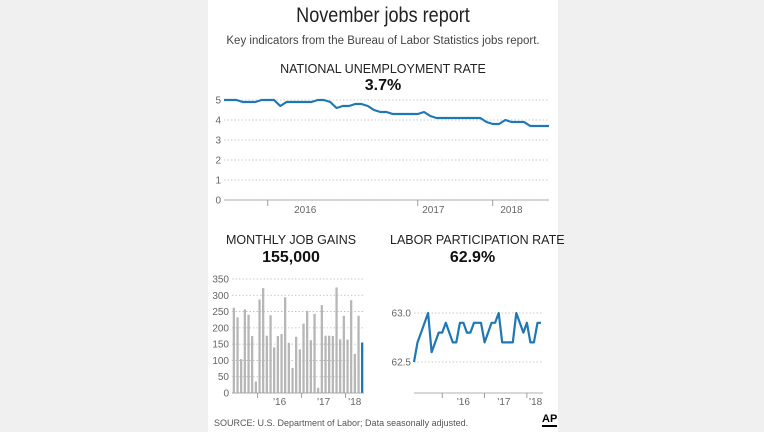 The height and width of the screenshot is (432, 764). Describe the element at coordinates (535, 402) in the screenshot. I see `participation-x-tick: '18` at that location.